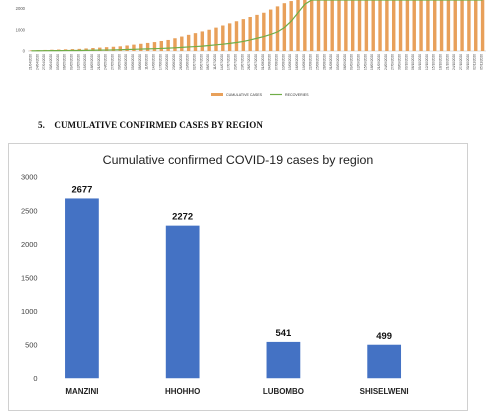 This screenshot has width=497, height=418. What do you see at coordinates (174, 62) in the screenshot?
I see `top-x-tick-label: 23/06/2020` at bounding box center [174, 62].